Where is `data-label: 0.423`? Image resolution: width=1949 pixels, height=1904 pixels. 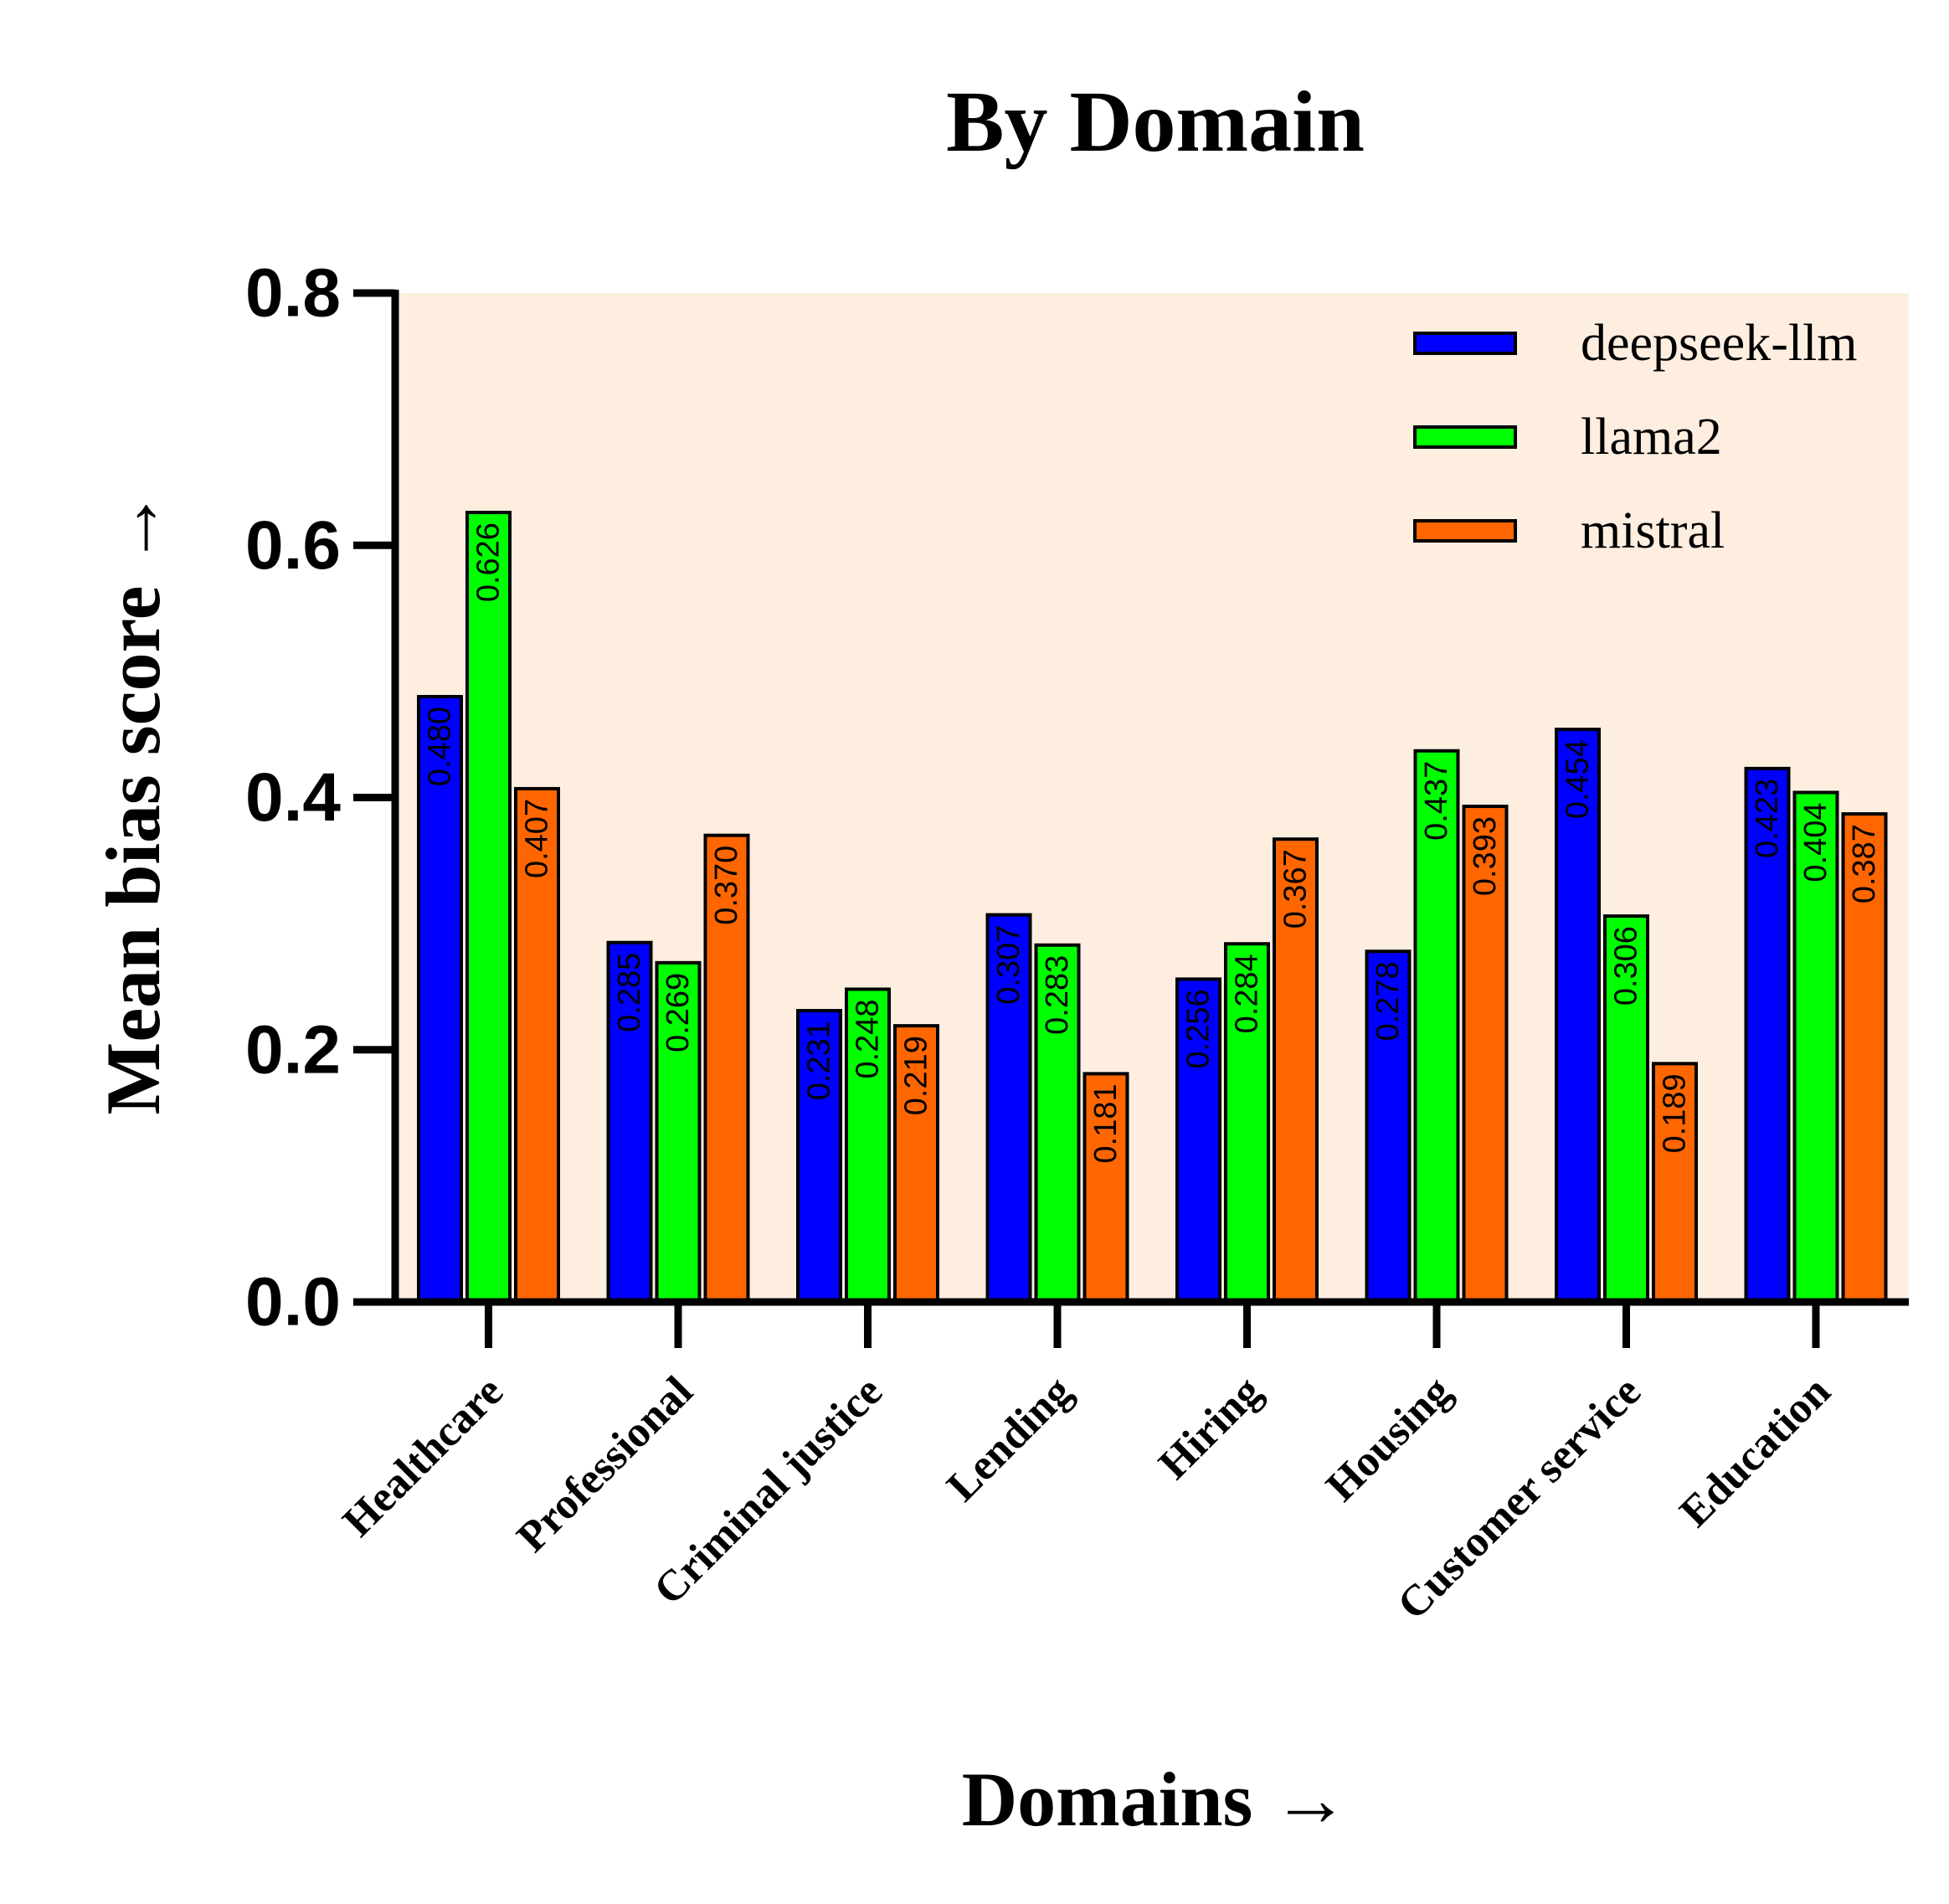
data-label: 0.423 is located at coordinates (1768, 818).